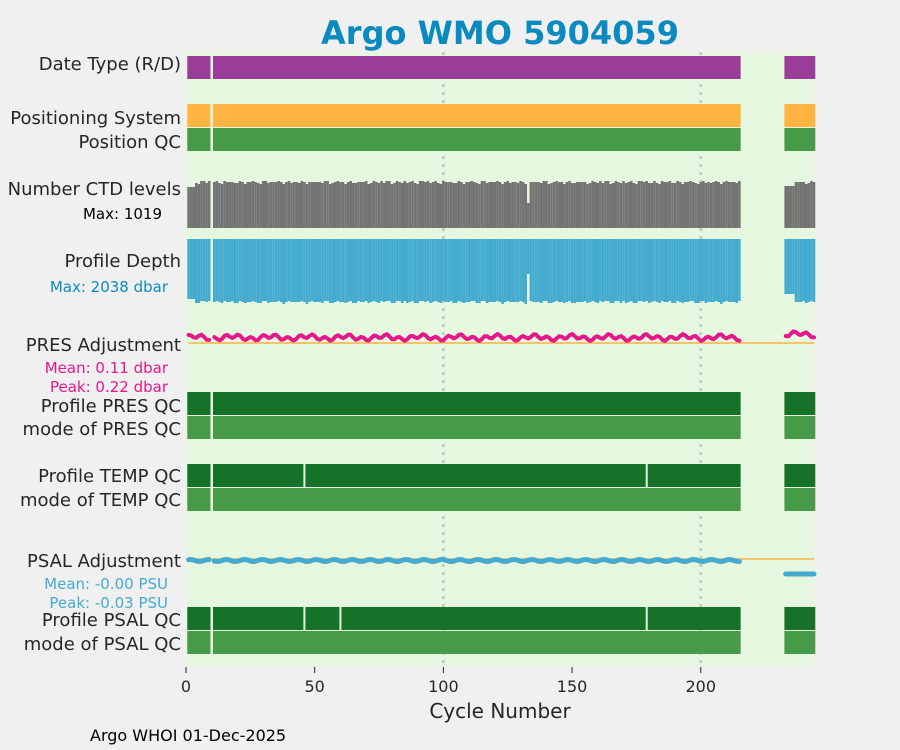 This screenshot has width=900, height=750. What do you see at coordinates (501, 427) in the screenshot?
I see `series-mode-of-pres-qc` at bounding box center [501, 427].